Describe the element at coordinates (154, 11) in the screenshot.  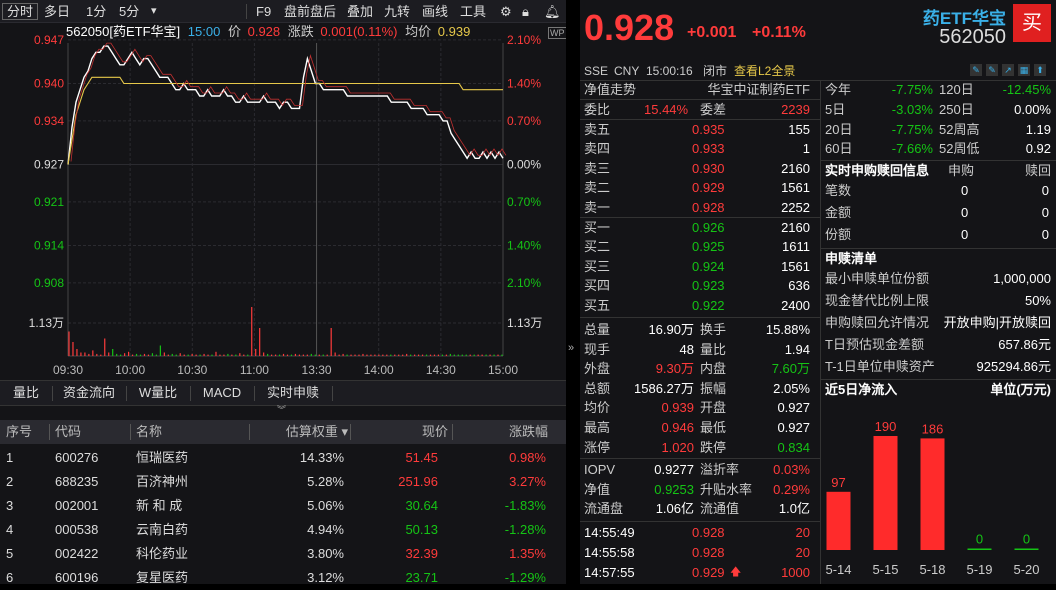
I see `period-dropdown-icon: ▾` at that location.